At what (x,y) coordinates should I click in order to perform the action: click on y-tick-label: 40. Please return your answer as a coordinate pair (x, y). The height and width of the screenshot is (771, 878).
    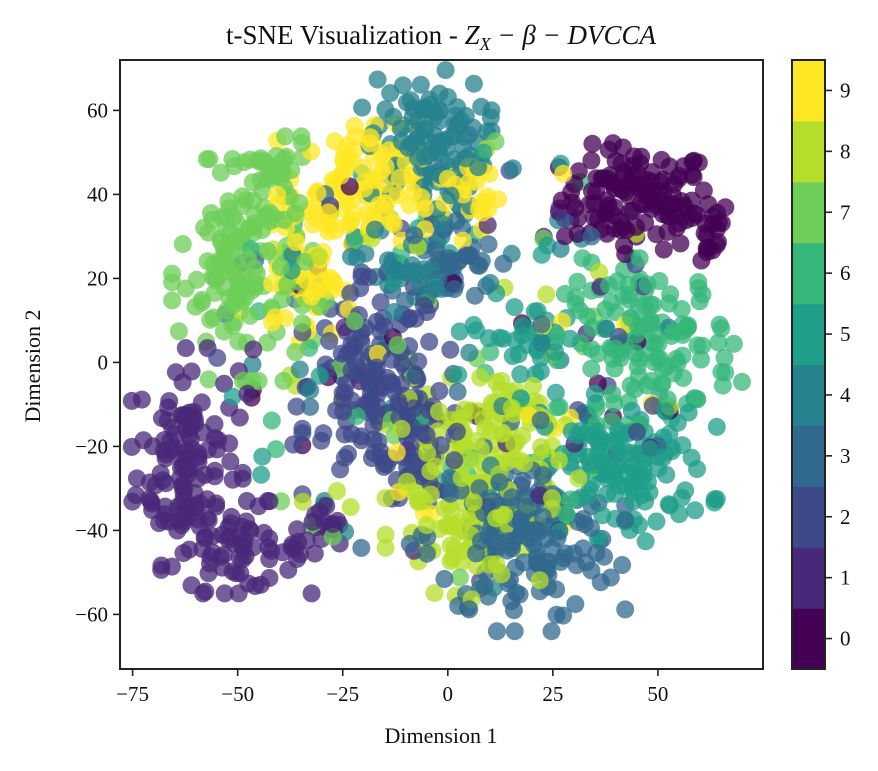
    Looking at the image, I should click on (97, 194).